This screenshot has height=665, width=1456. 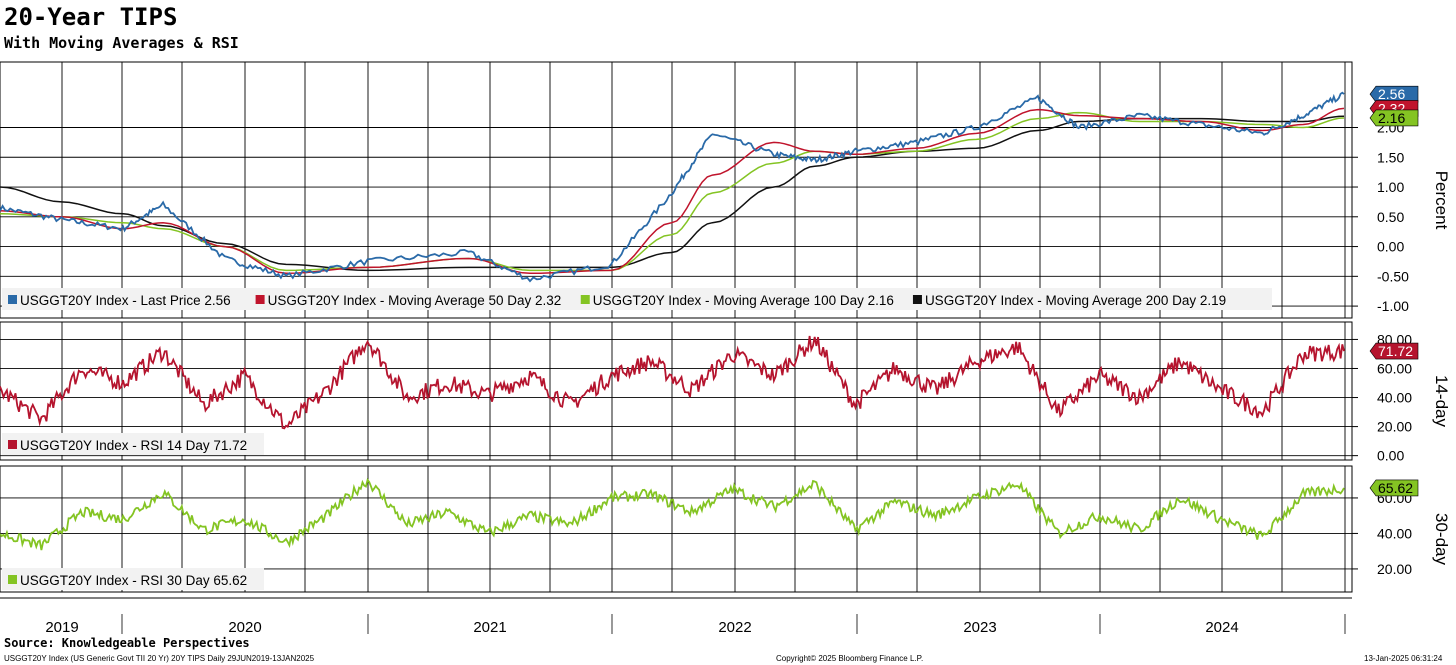 What do you see at coordinates (125, 300) in the screenshot?
I see `legend-entry: USGGT20Y Index - Last Price 2.56` at bounding box center [125, 300].